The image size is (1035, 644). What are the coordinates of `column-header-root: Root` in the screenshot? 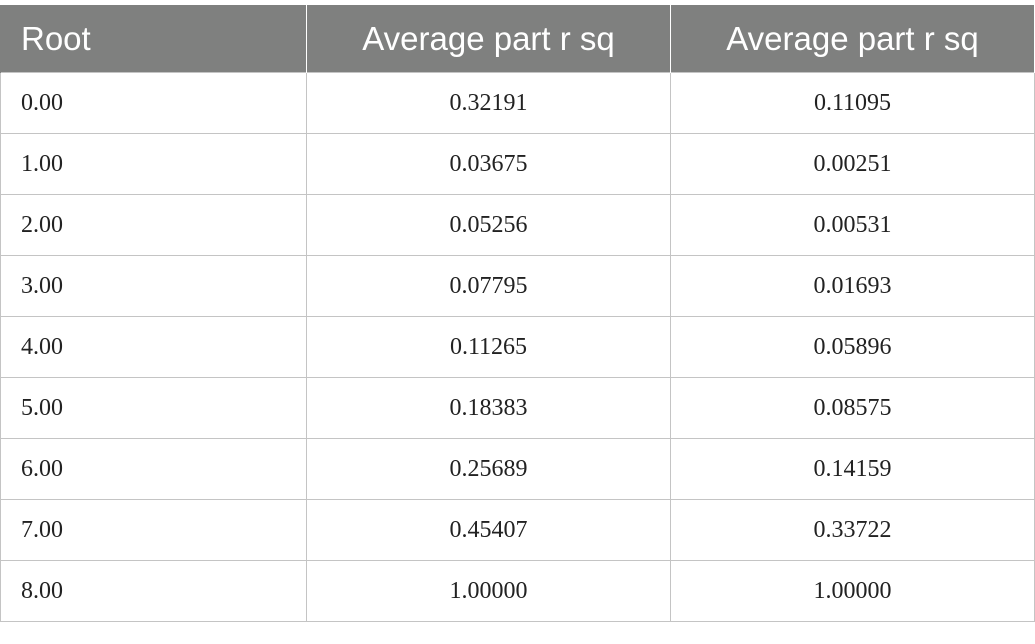 It's located at (153, 39).